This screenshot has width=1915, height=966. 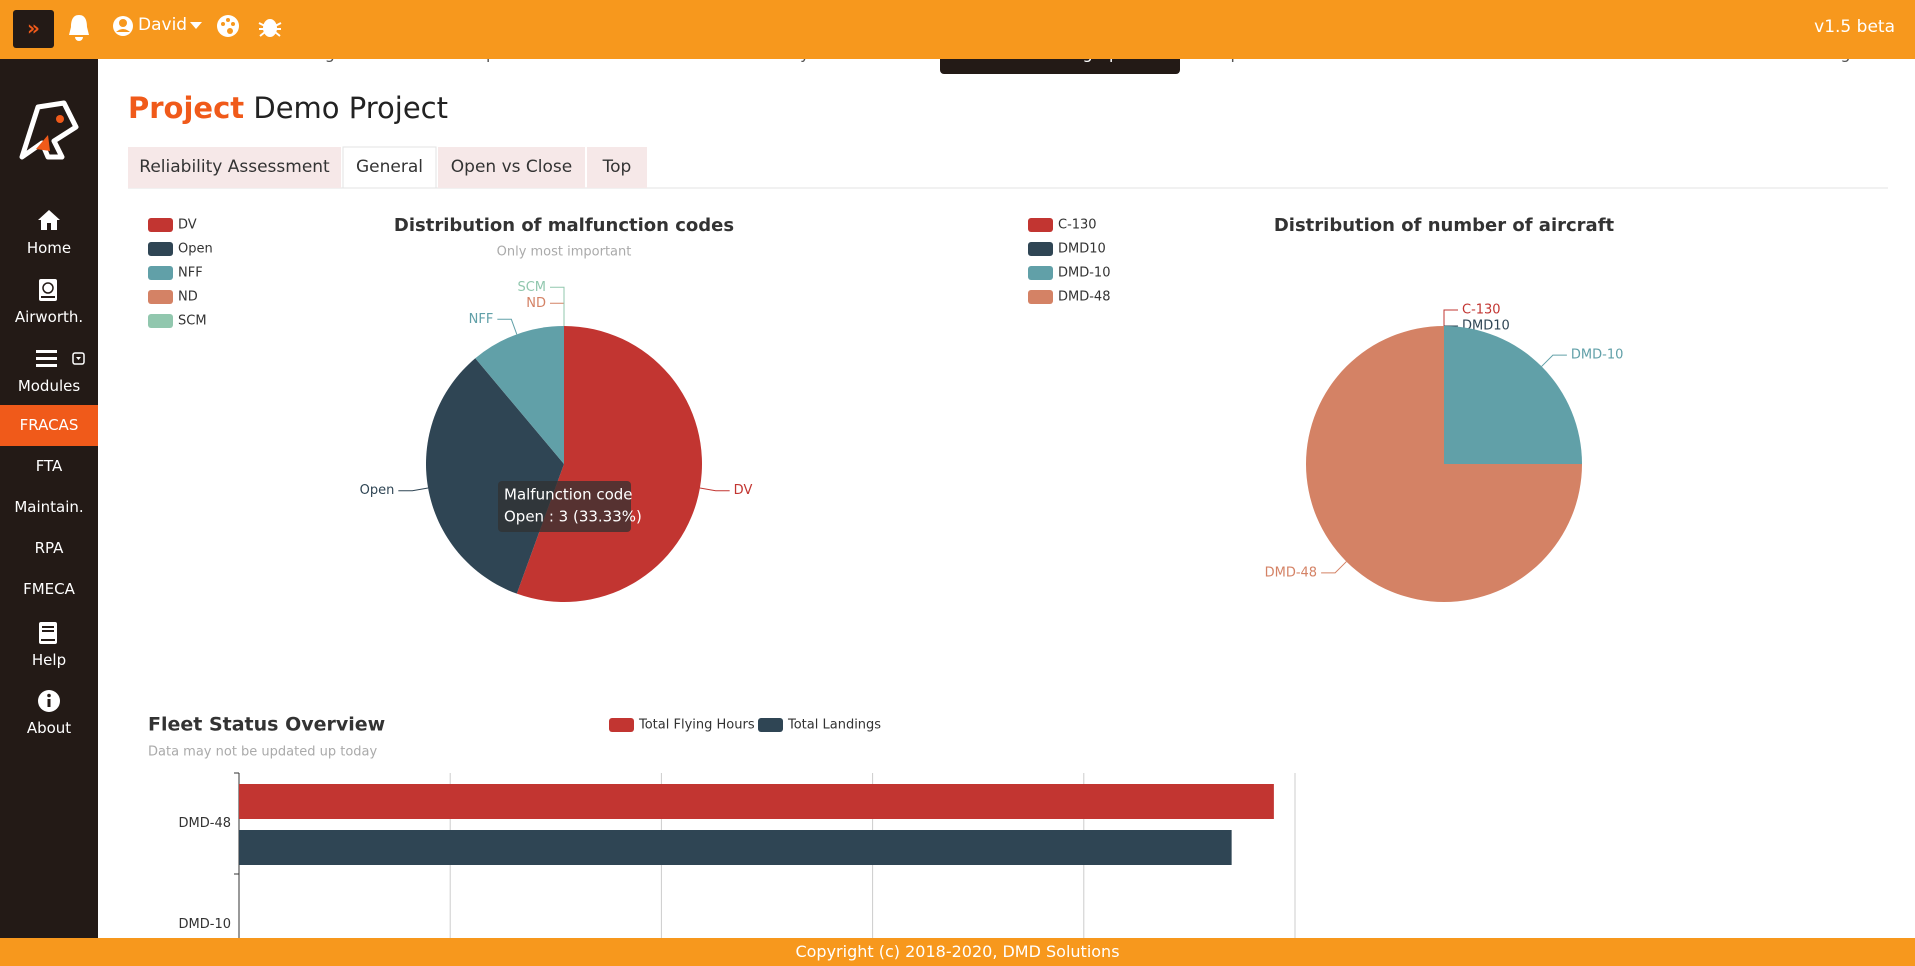 What do you see at coordinates (228, 26) in the screenshot?
I see `palette-icon` at bounding box center [228, 26].